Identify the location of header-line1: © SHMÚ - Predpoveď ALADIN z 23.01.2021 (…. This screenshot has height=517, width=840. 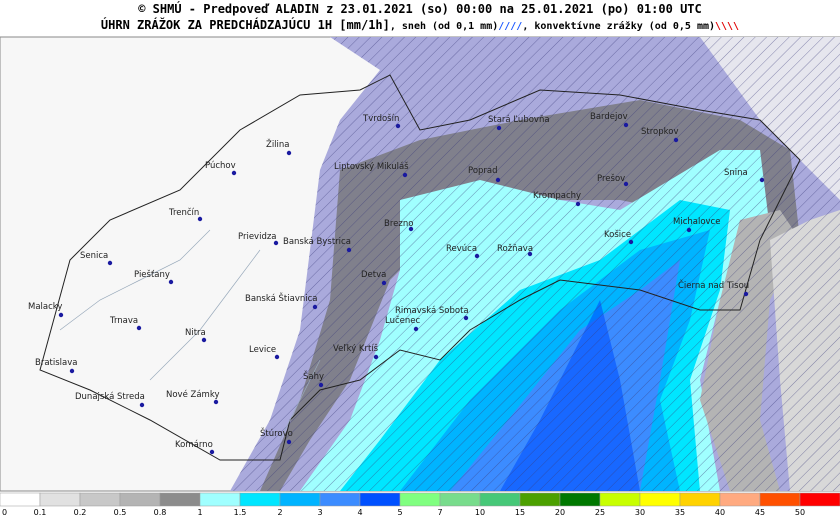
(420, 8).